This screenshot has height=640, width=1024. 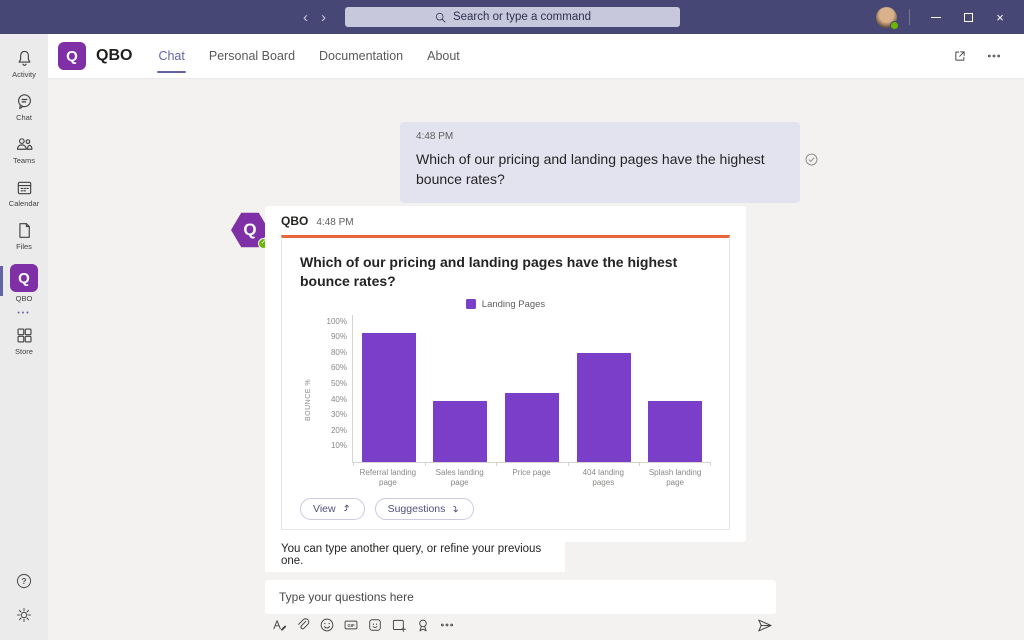 I want to click on chart-legend: Landing Pages, so click(x=505, y=304).